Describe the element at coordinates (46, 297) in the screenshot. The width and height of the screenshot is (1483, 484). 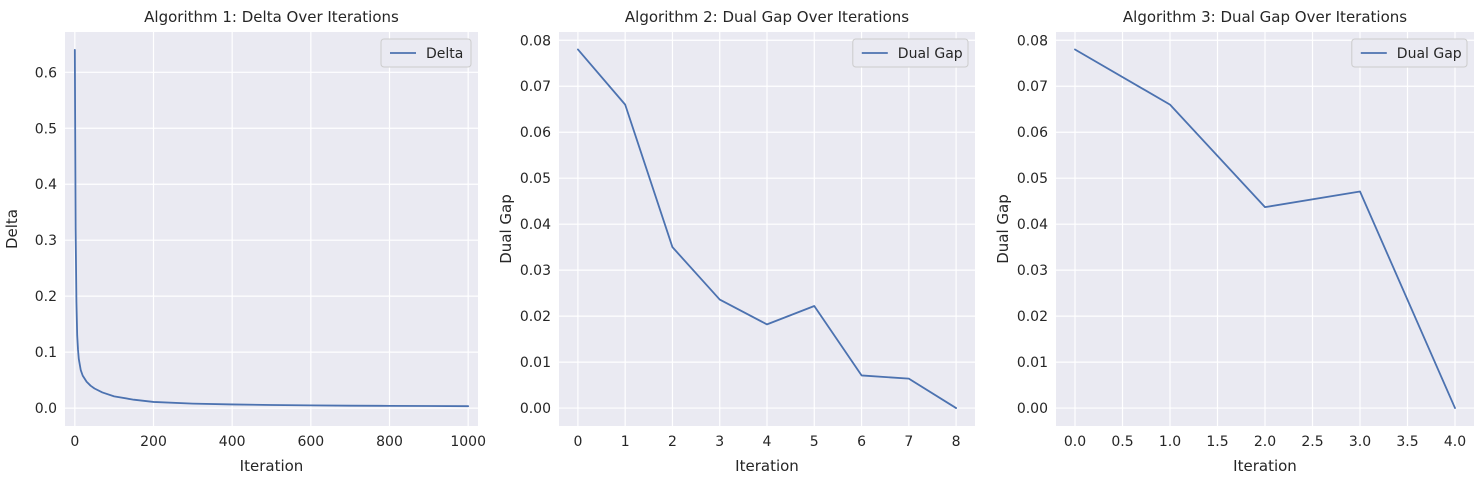
I see `y-tick-label: 0.2` at that location.